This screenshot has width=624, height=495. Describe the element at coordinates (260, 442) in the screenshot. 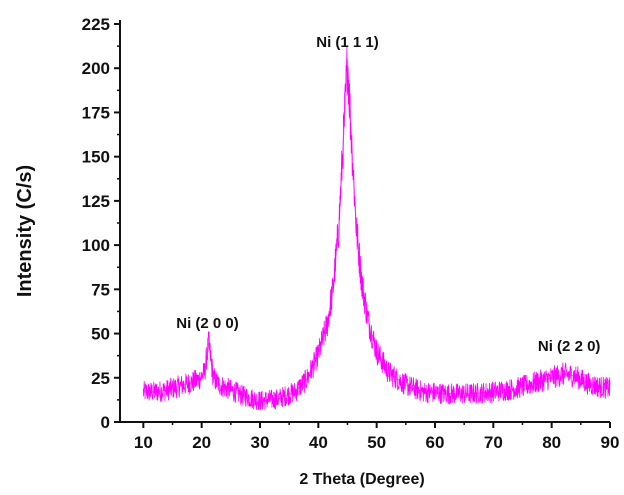

I see `x-tick-label: 30` at that location.